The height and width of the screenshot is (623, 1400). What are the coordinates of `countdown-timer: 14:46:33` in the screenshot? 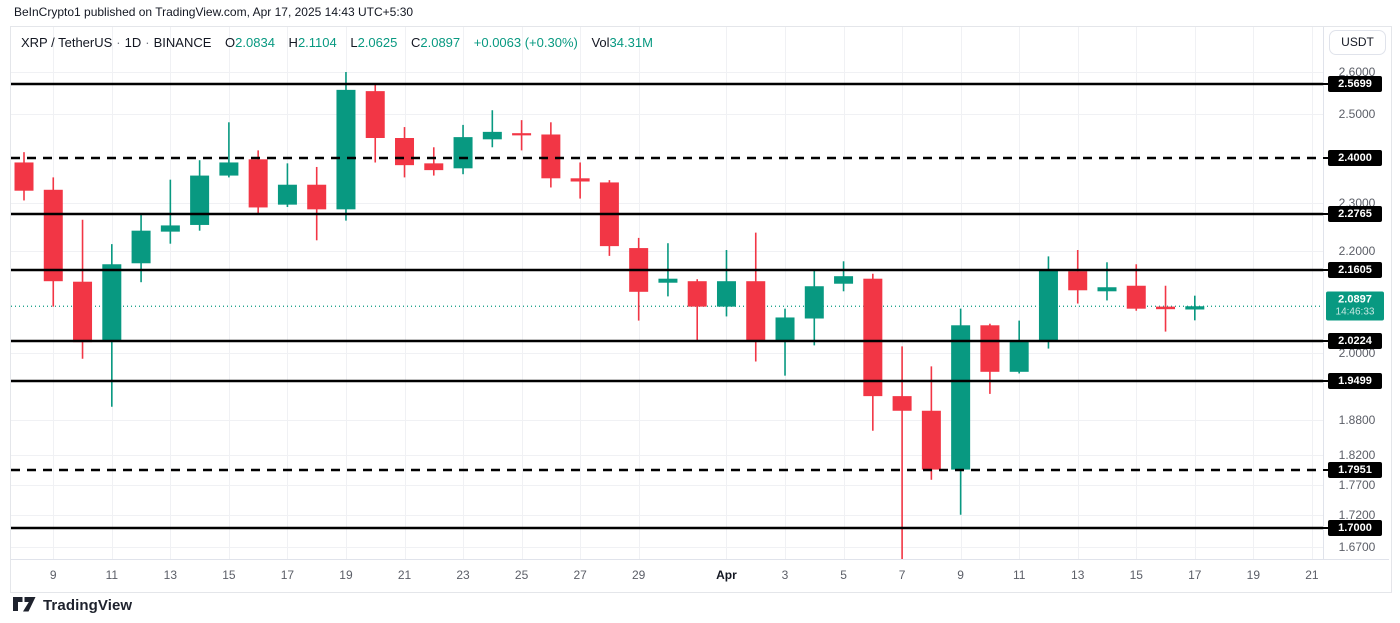 It's located at (1355, 312).